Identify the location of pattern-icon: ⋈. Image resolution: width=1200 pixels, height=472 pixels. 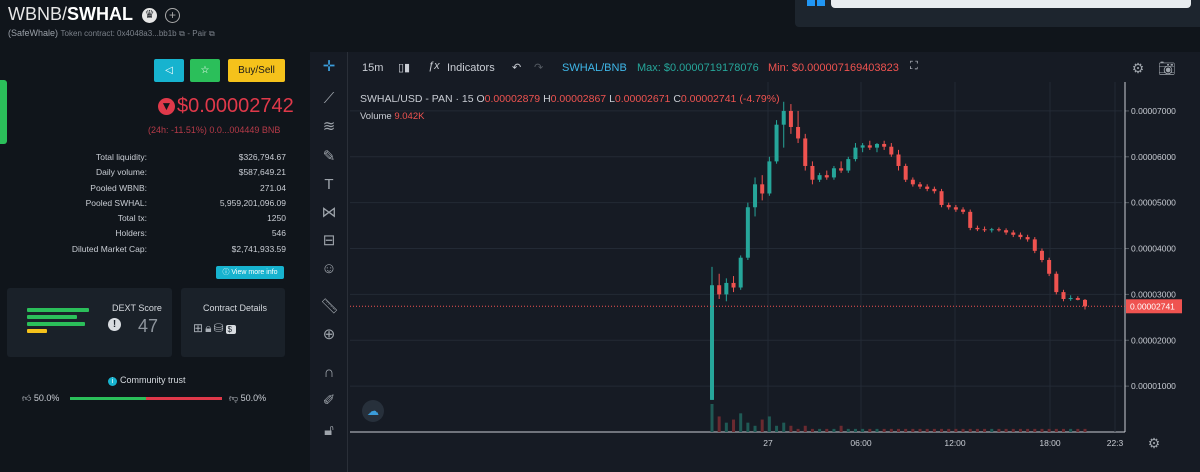
(329, 212).